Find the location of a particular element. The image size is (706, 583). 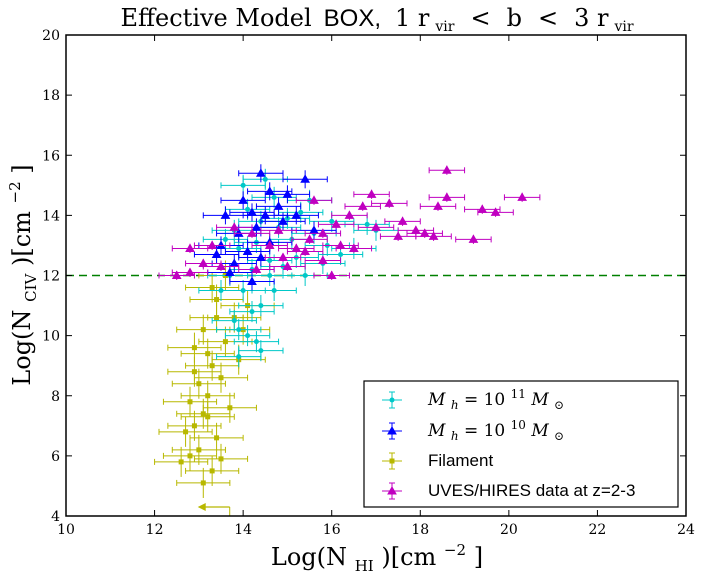

legend-mh11-pre: M is located at coordinates (436, 400).